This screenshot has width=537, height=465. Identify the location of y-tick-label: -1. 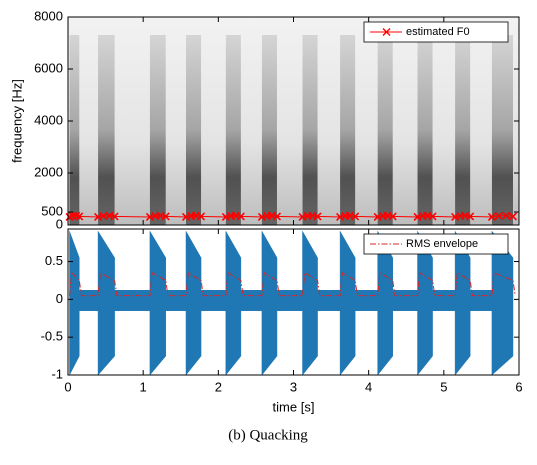
(57, 373).